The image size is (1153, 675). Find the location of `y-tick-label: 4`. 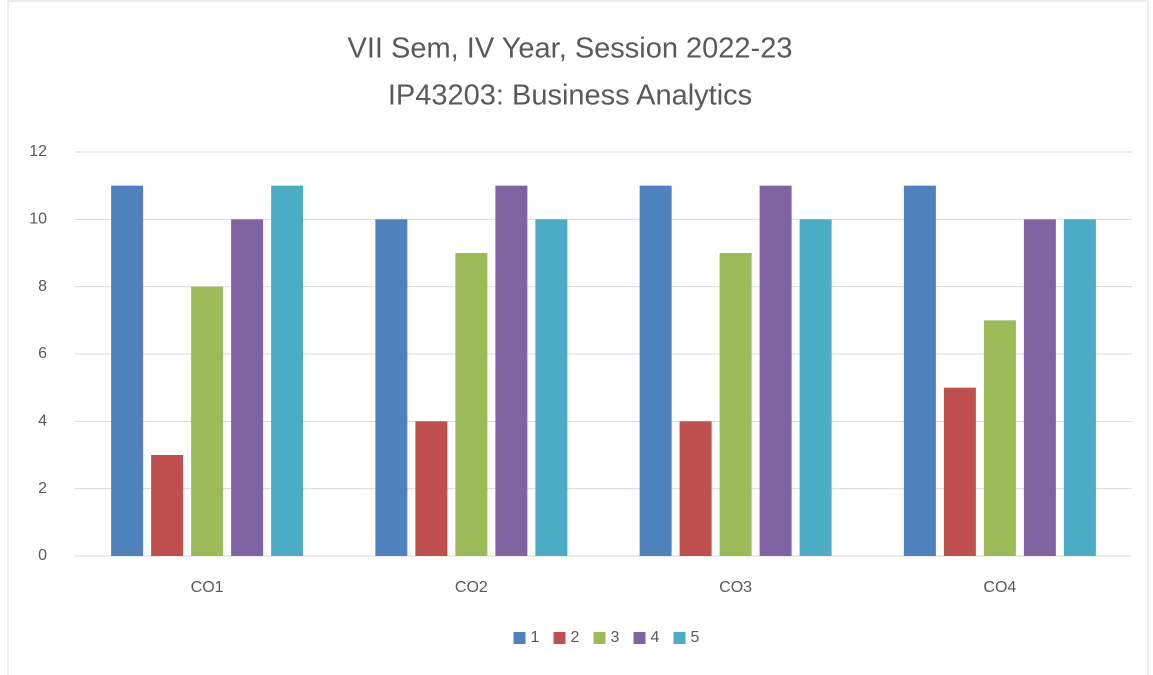

y-tick-label: 4 is located at coordinates (42, 421).